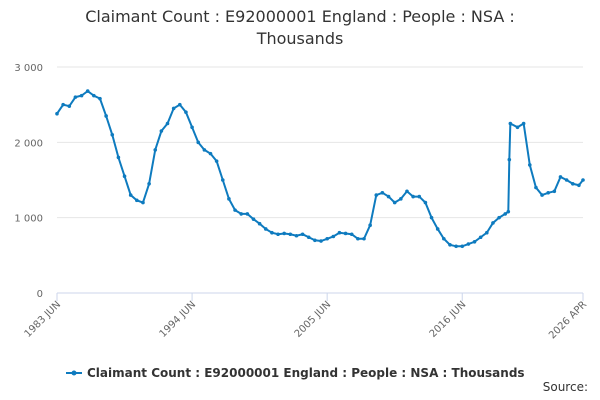 The height and width of the screenshot is (400, 600). Describe the element at coordinates (448, 319) in the screenshot. I see `x-tick-label: 2016 JUN` at that location.